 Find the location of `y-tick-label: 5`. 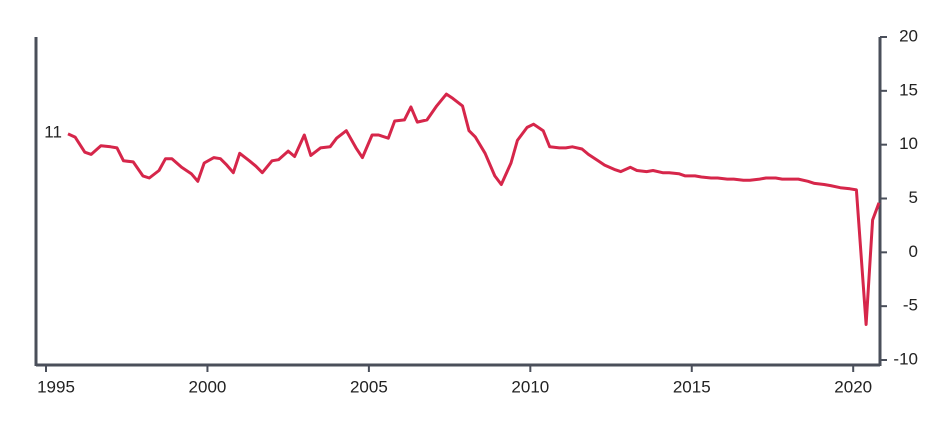

y-tick-label: 5 is located at coordinates (913, 197).